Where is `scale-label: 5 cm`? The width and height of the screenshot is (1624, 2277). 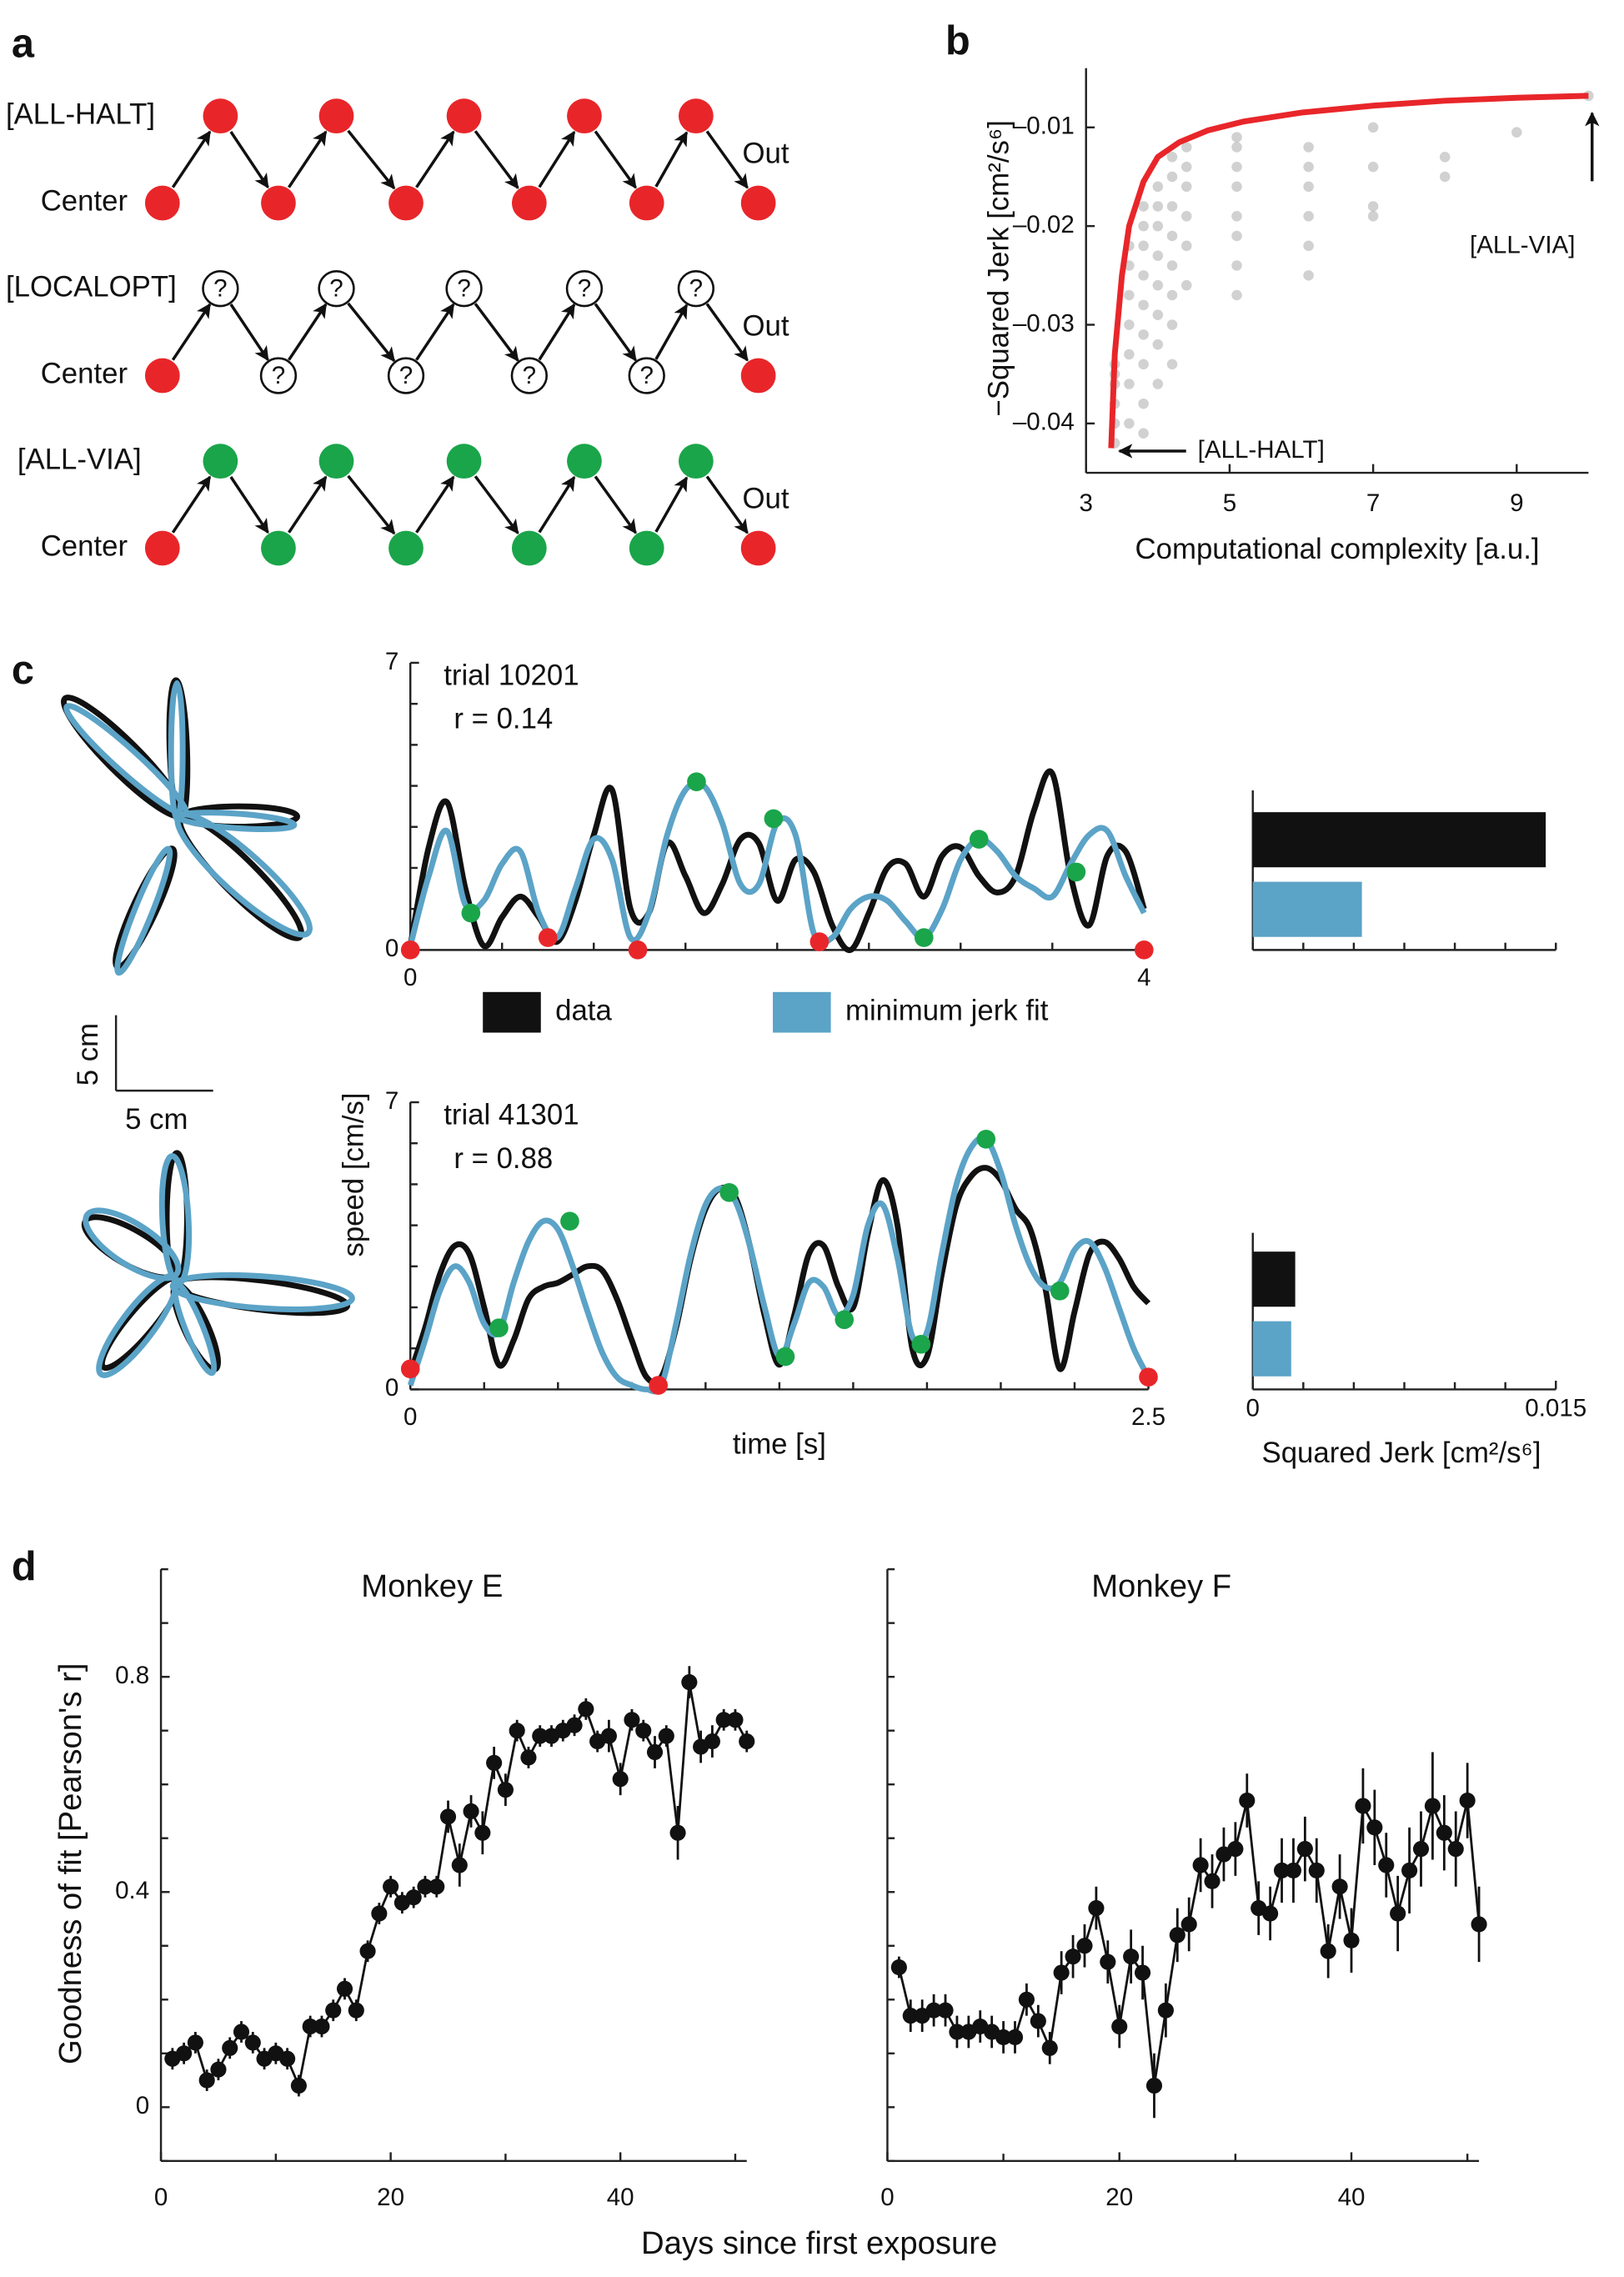 scale-label: 5 cm is located at coordinates (89, 1055).